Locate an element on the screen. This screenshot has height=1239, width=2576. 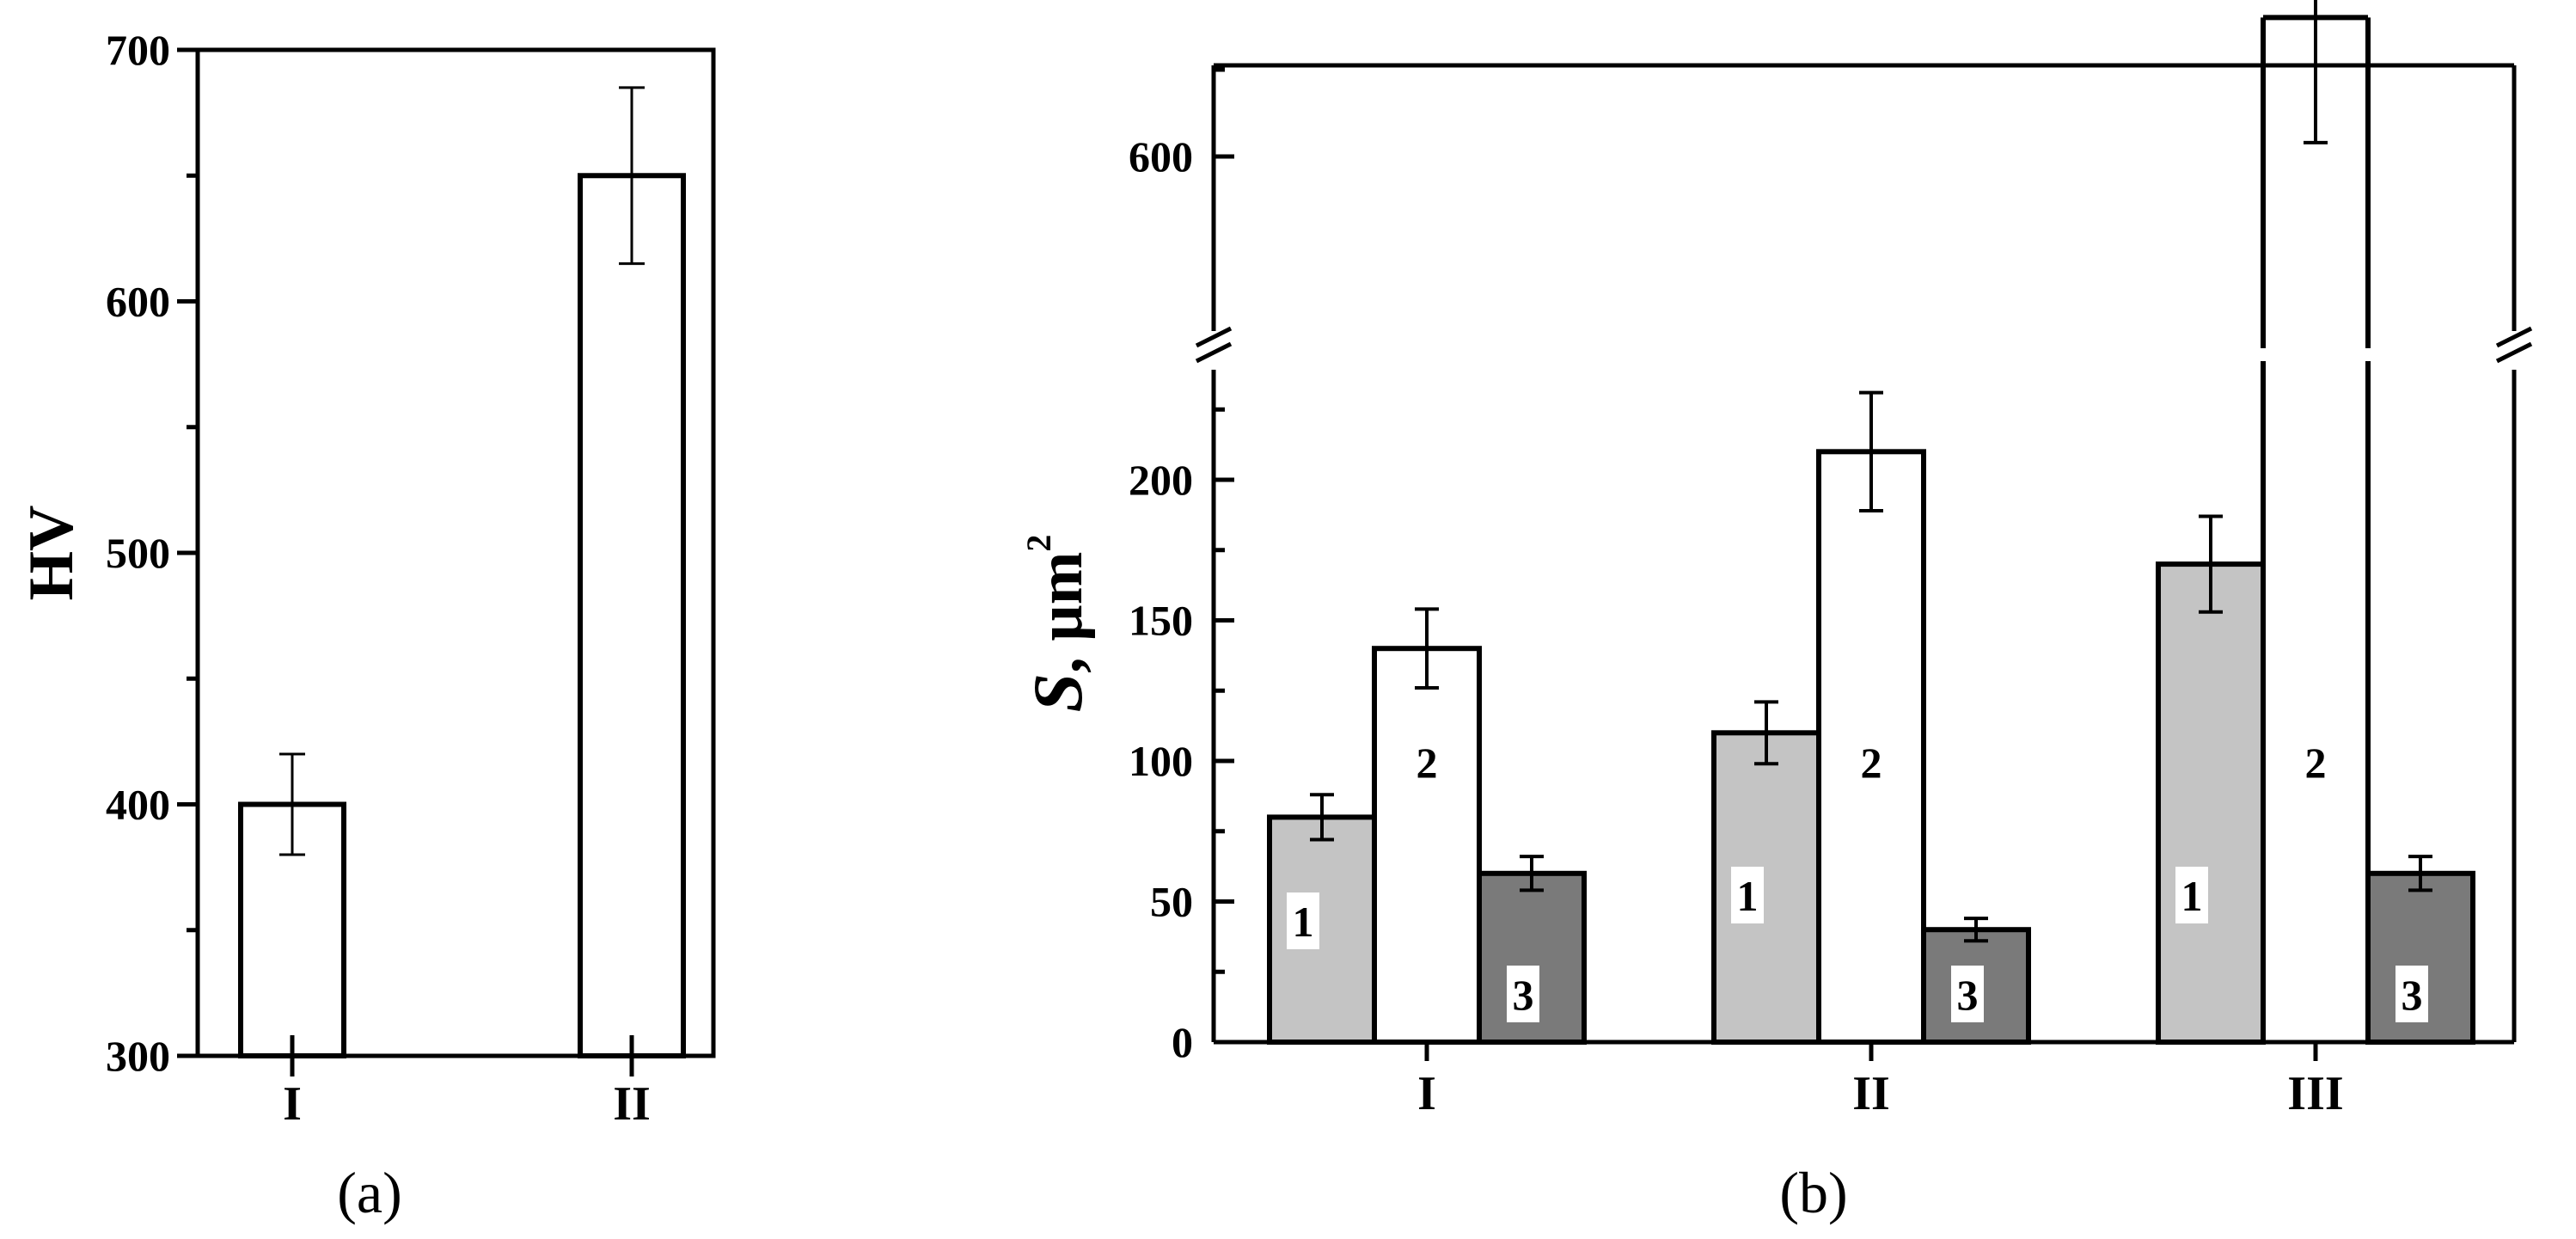
y-tick-label-b: 100 is located at coordinates (1161, 761).